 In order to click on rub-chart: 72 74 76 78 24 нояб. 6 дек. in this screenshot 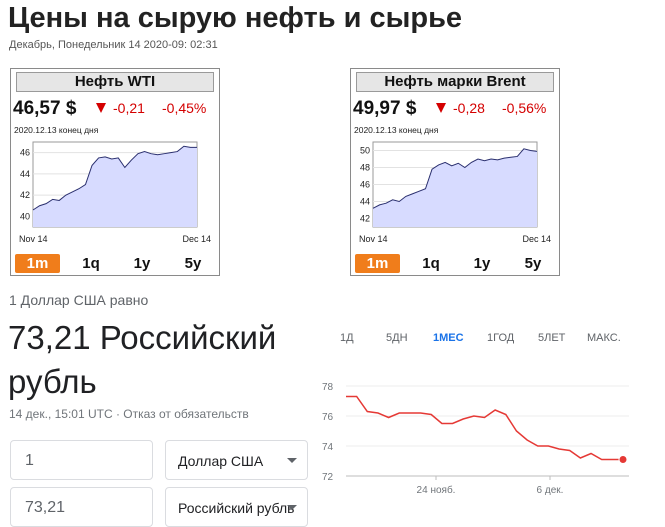, I will do `click(475, 439)`.